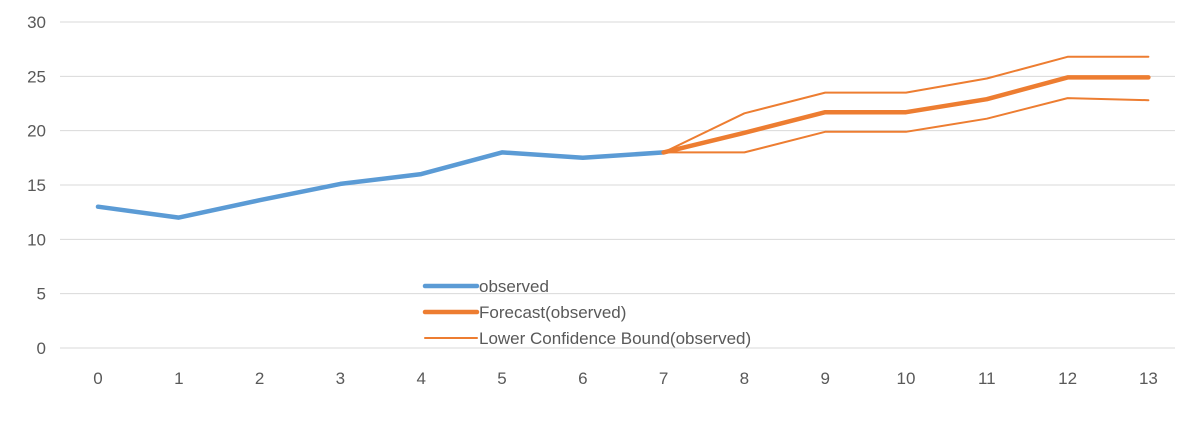  I want to click on x-tick-label: 11, so click(987, 378).